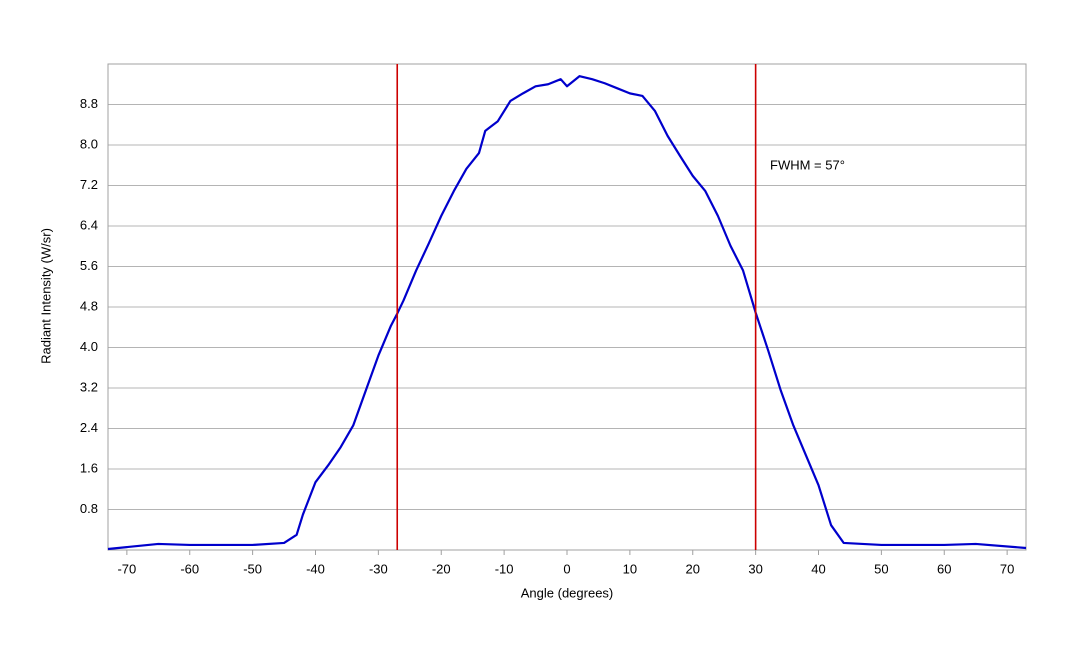 The image size is (1080, 648). What do you see at coordinates (378, 568) in the screenshot?
I see `x-tick-label: -30` at bounding box center [378, 568].